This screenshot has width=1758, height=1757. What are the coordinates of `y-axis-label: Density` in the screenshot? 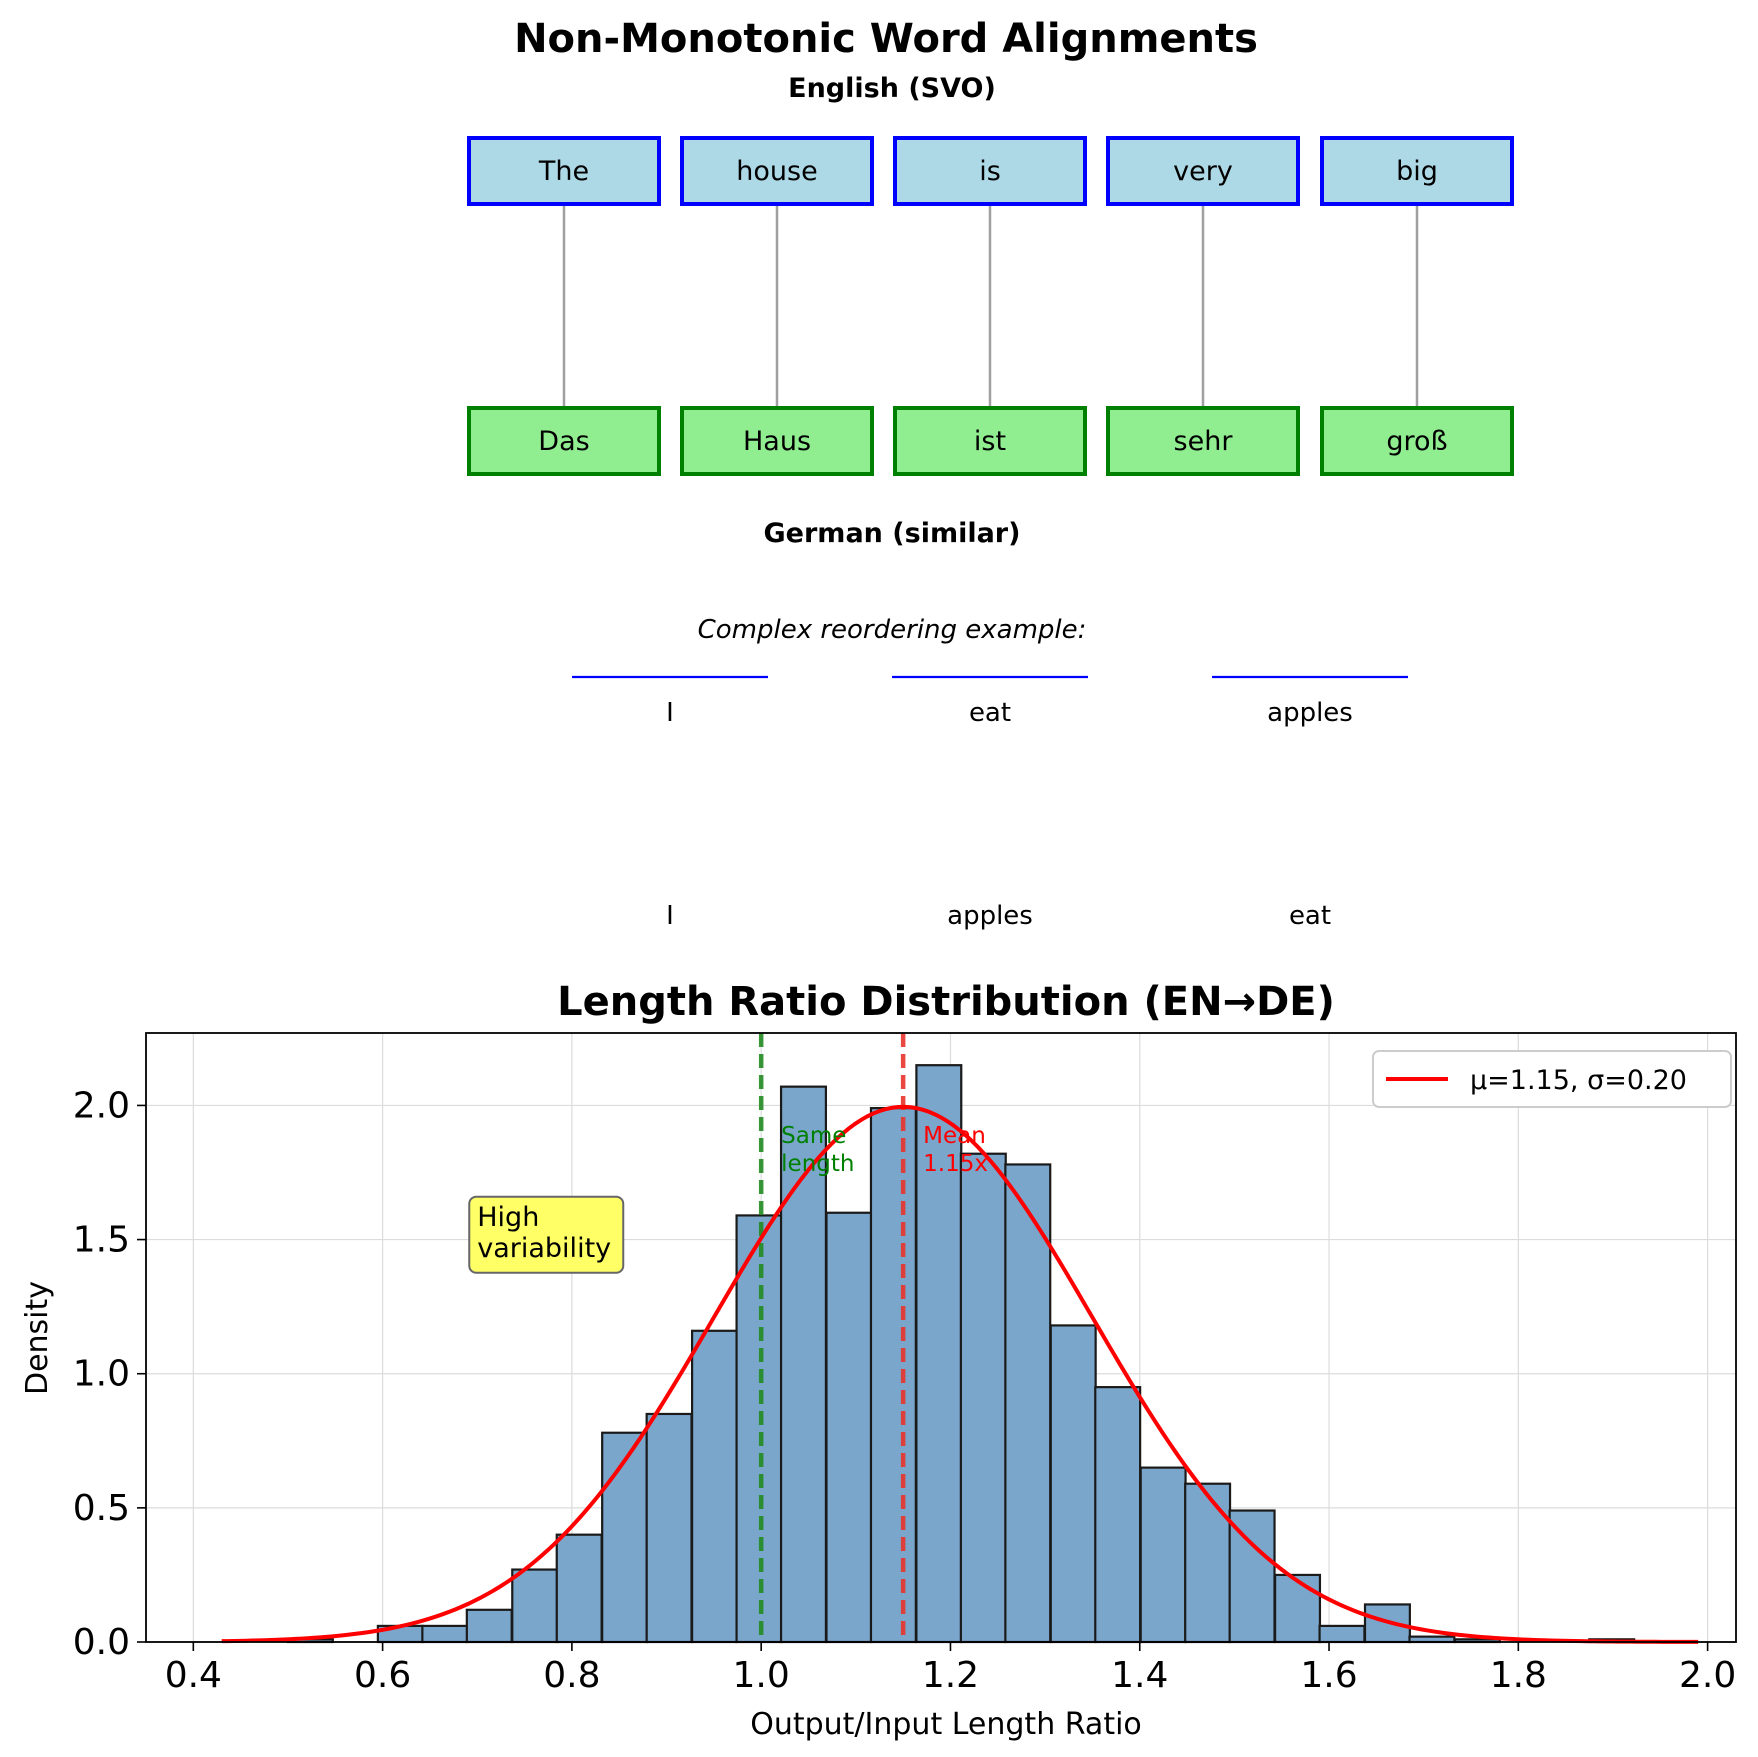 It's located at (37, 1338).